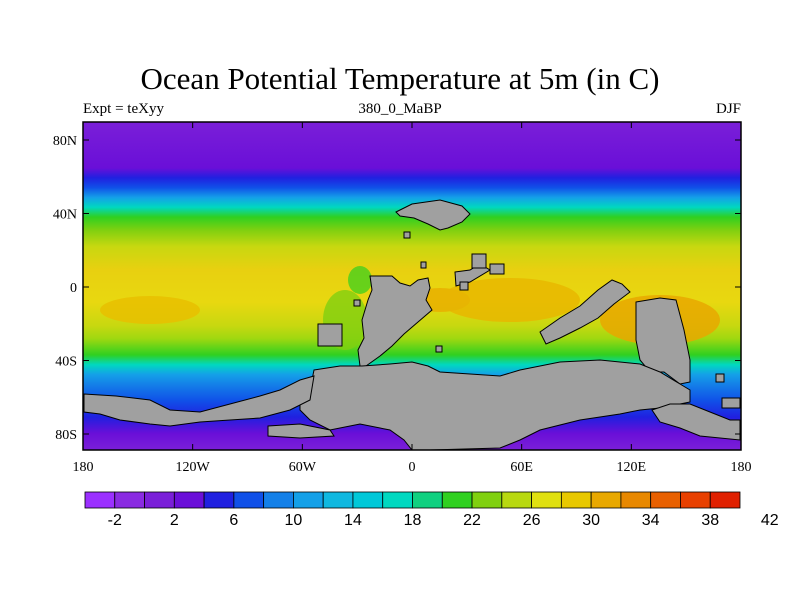  Describe the element at coordinates (233, 520) in the screenshot. I see `colorbar-label: 6` at that location.